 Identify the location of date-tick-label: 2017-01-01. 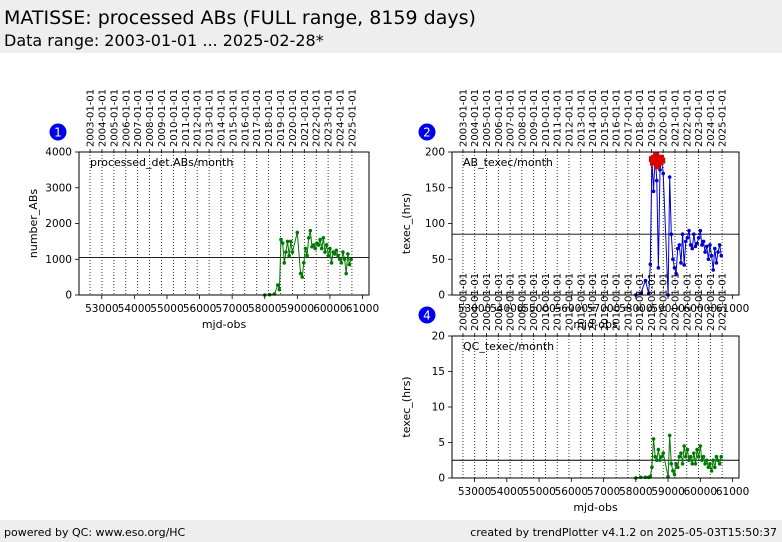
(628, 118).